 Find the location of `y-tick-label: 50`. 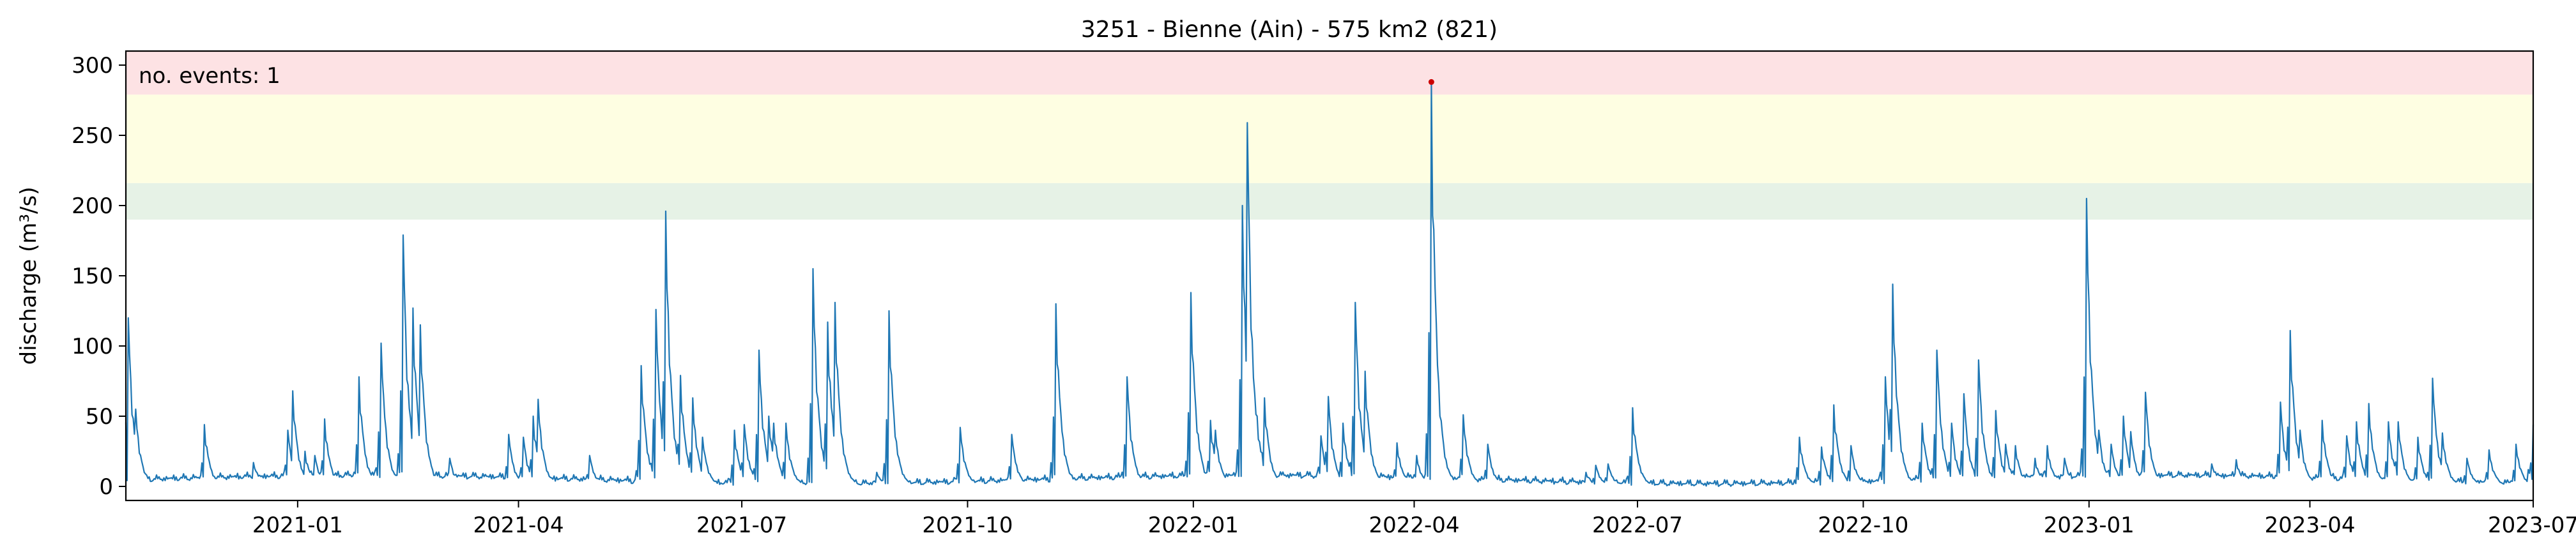

y-tick-label: 50 is located at coordinates (99, 417).